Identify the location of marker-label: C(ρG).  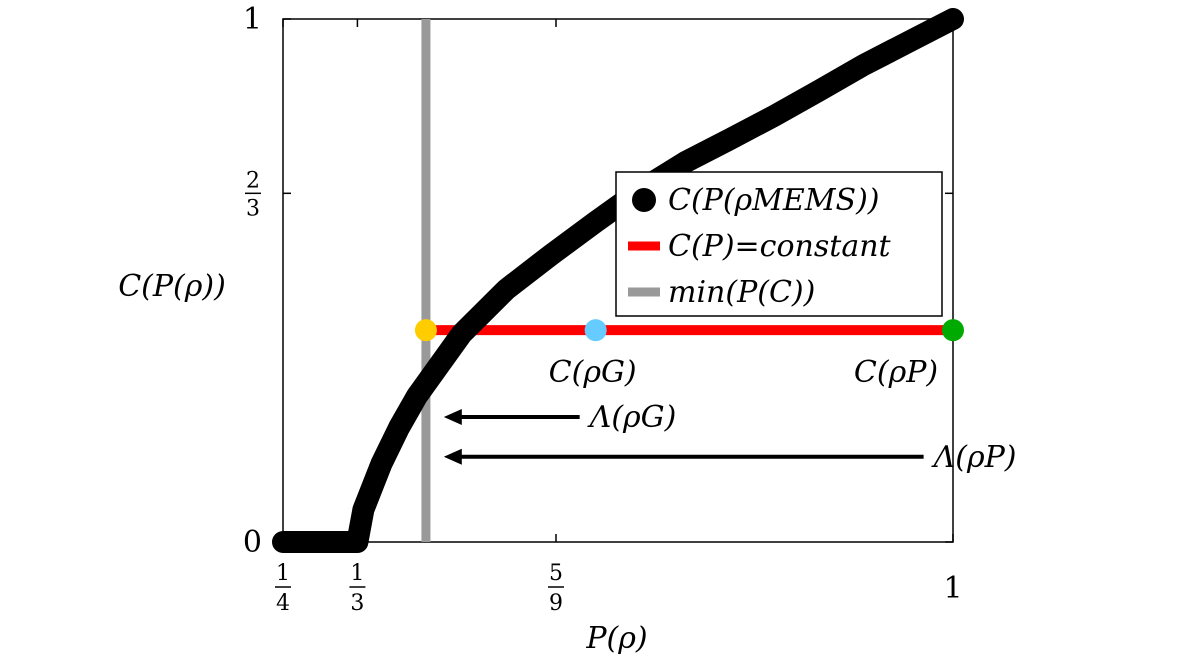
(593, 372).